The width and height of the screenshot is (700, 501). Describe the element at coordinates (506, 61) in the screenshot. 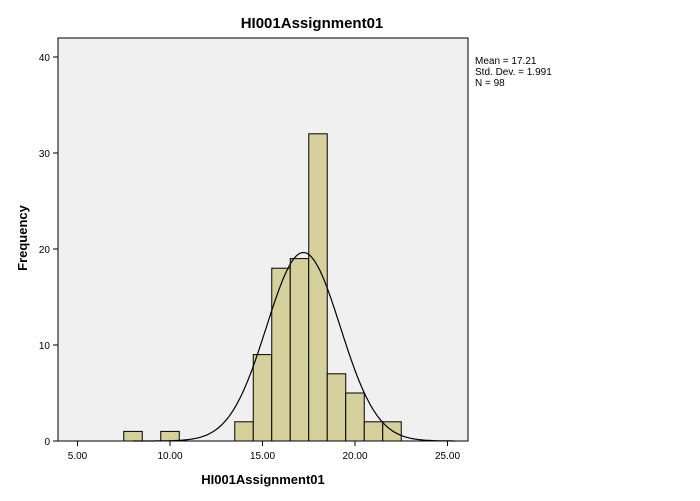

I see `mean-label: Mean = 17.21` at that location.